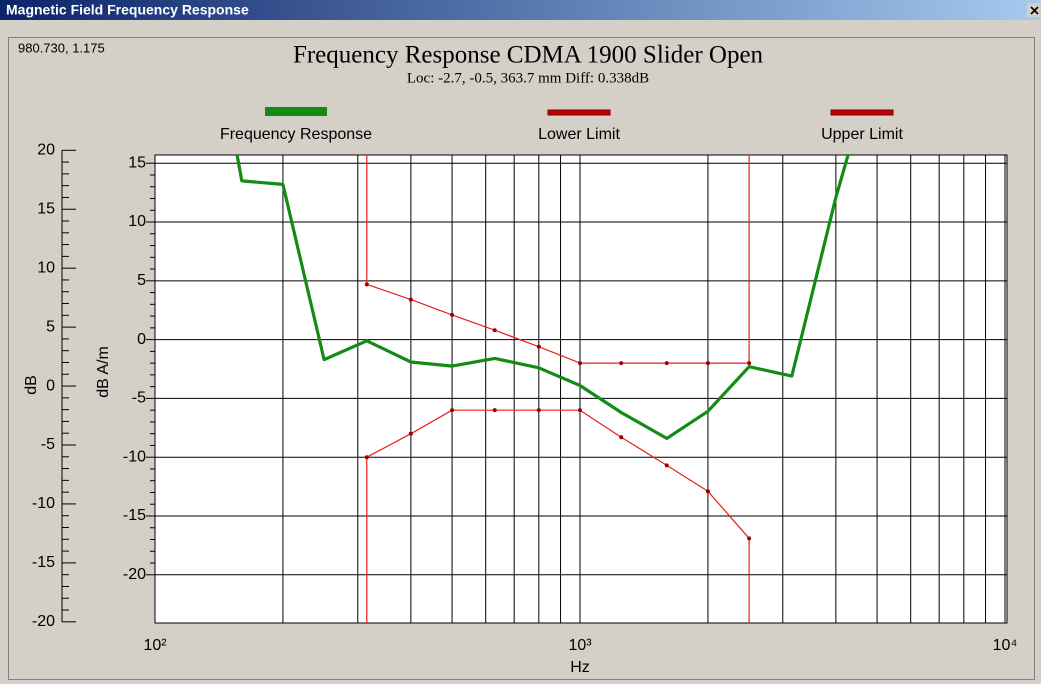 This screenshot has height=684, width=1041. Describe the element at coordinates (50, 326) in the screenshot. I see `y2-tick-label: 5` at that location.